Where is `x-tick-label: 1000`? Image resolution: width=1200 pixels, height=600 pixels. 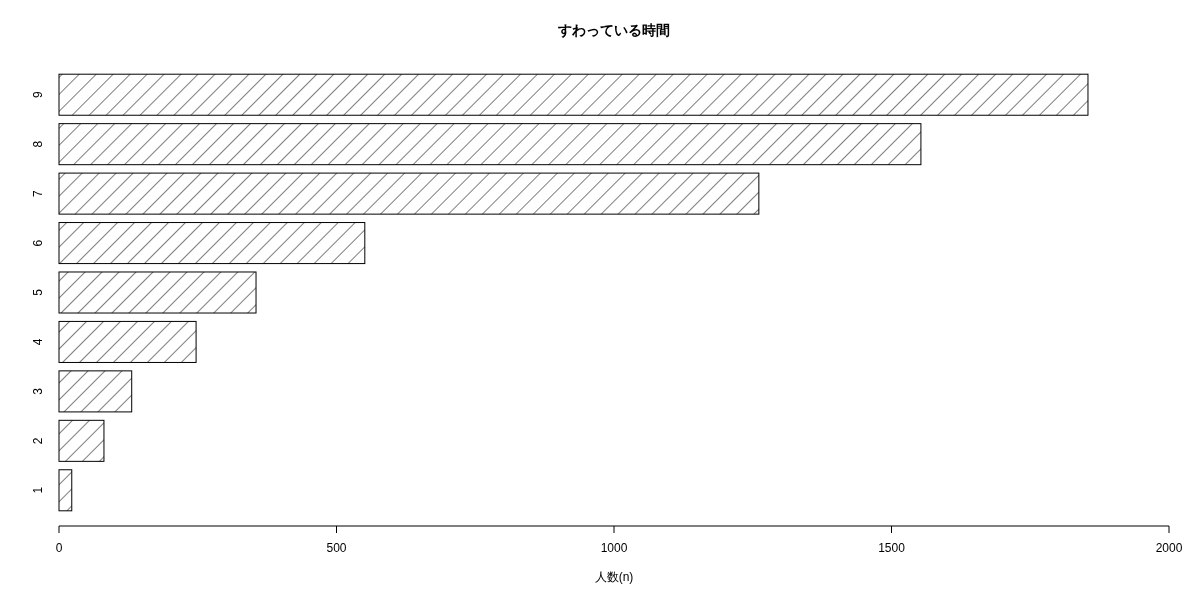
x-tick-label: 1000 is located at coordinates (614, 548).